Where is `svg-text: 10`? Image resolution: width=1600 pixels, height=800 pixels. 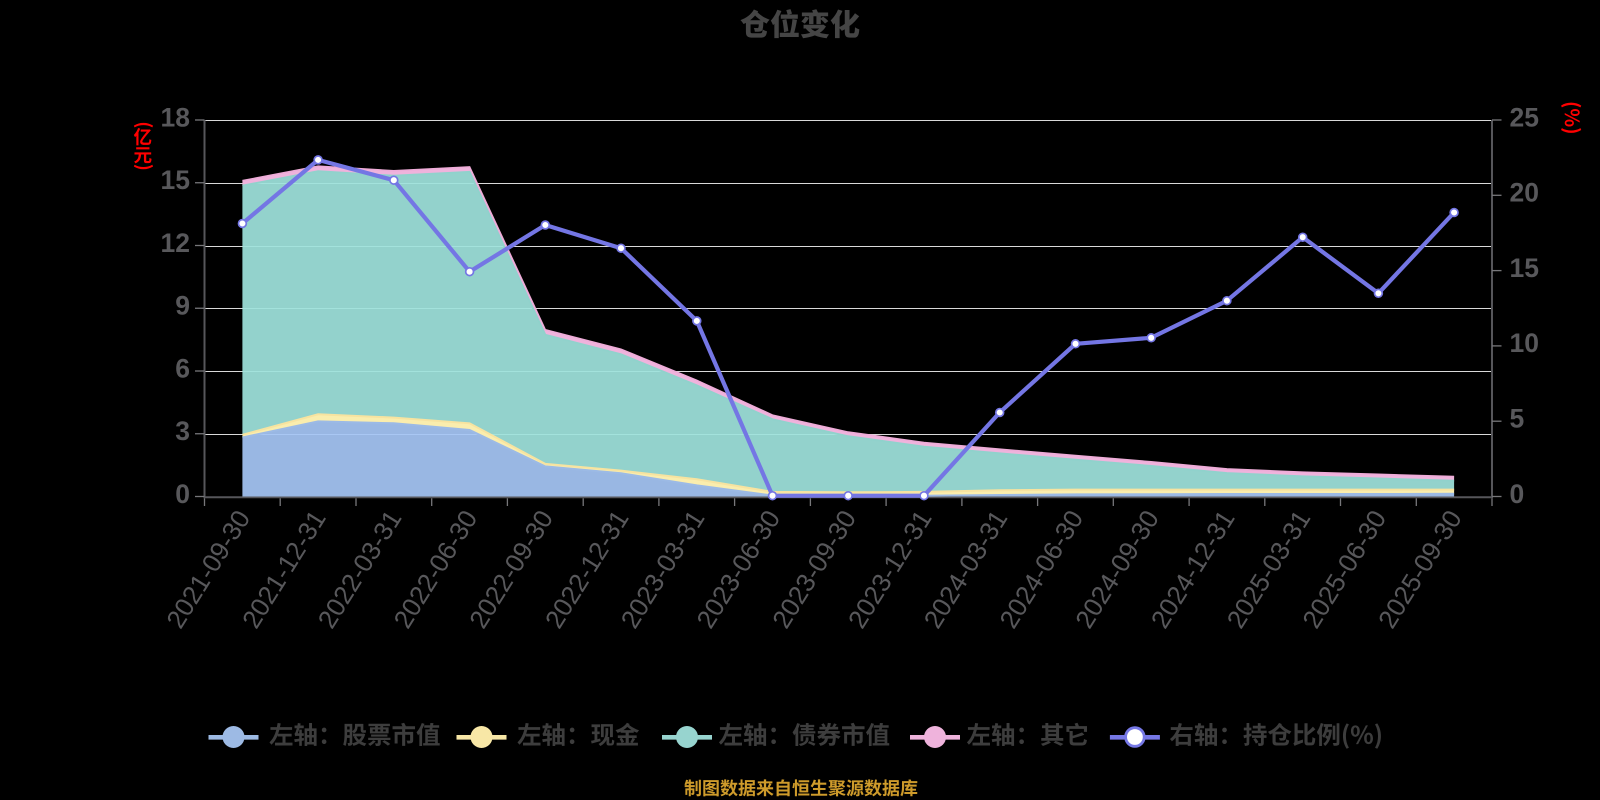 svg-text: 10 is located at coordinates (1524, 343).